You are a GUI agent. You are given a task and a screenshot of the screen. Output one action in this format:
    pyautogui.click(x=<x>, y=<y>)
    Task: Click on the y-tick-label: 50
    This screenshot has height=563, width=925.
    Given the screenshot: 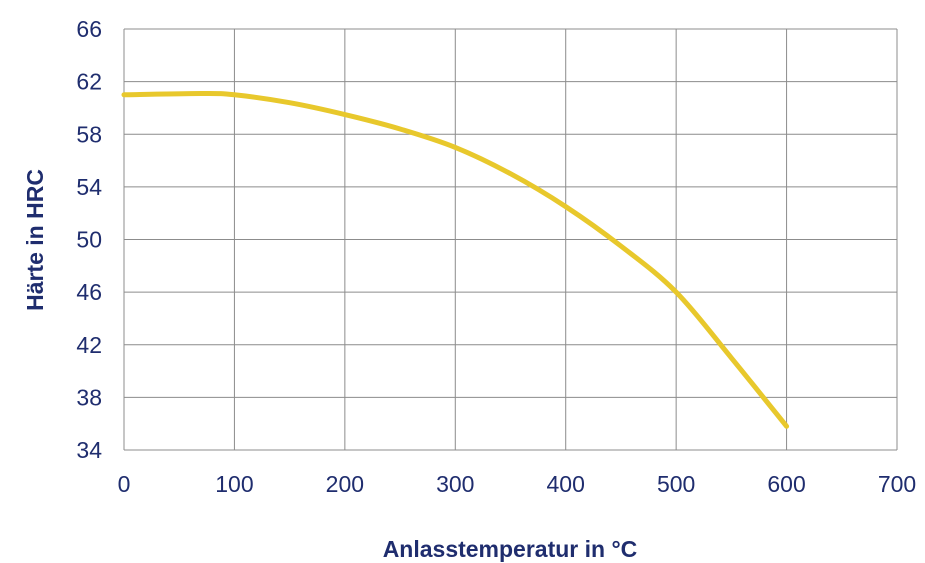 What is the action you would take?
    pyautogui.click(x=89, y=240)
    